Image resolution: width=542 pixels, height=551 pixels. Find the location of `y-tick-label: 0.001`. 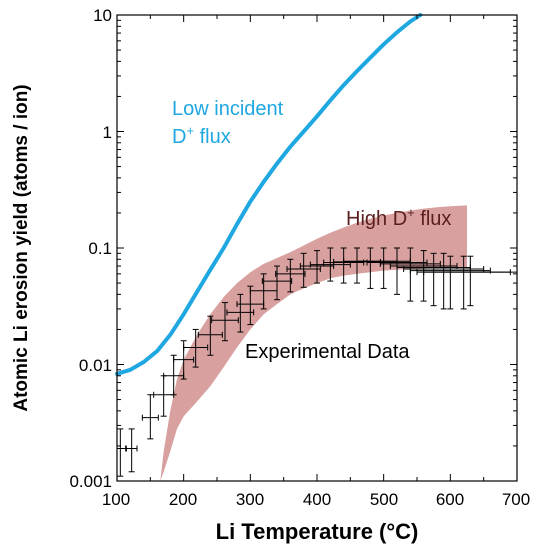

y-tick-label: 0.001 is located at coordinates (90, 481).